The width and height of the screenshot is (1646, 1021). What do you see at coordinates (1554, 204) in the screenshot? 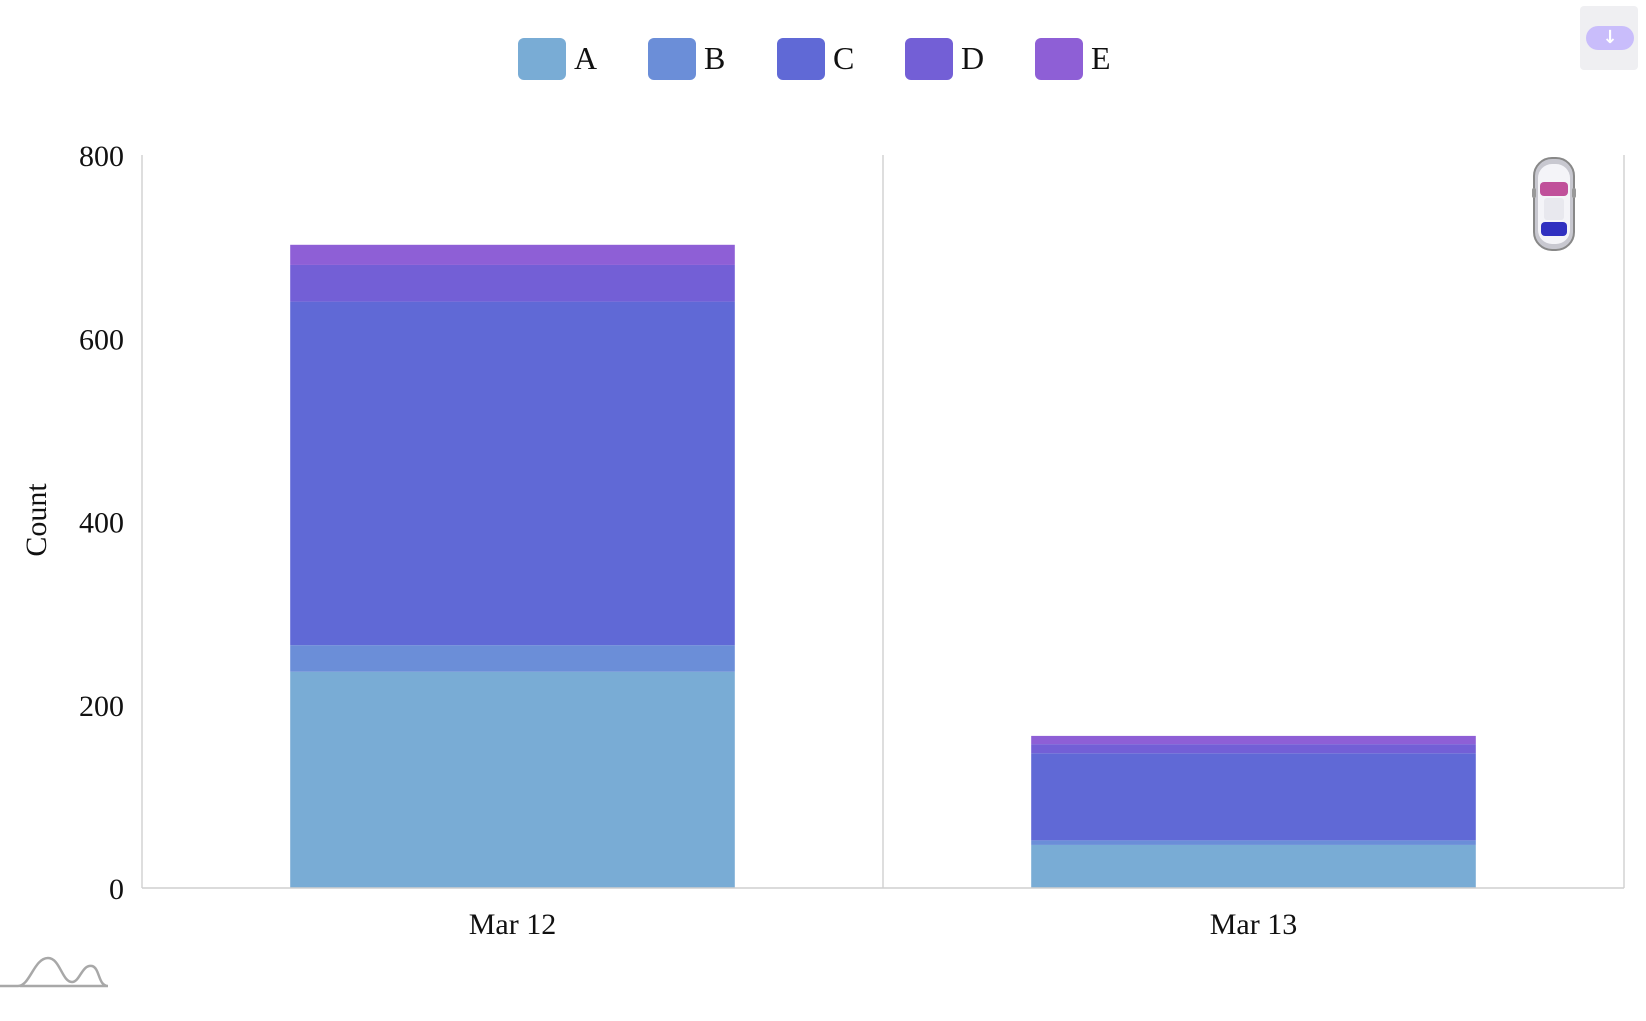
I see `car-icon` at bounding box center [1554, 204].